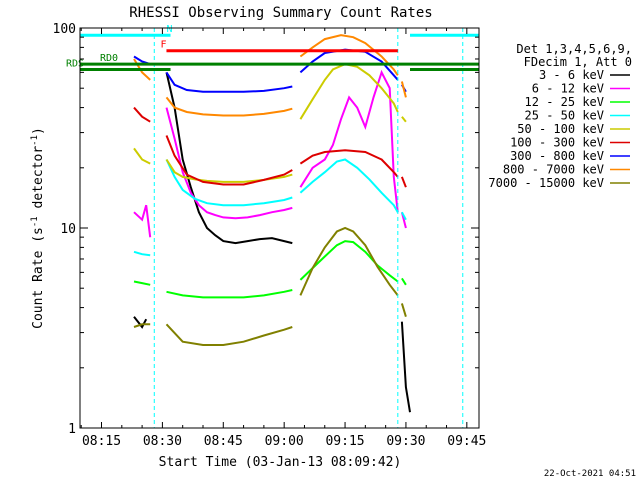 This screenshot has width=640, height=480. What do you see at coordinates (578, 62) in the screenshot?
I see `legend-header-line-2: FDecim 1, Att 0` at bounding box center [578, 62].